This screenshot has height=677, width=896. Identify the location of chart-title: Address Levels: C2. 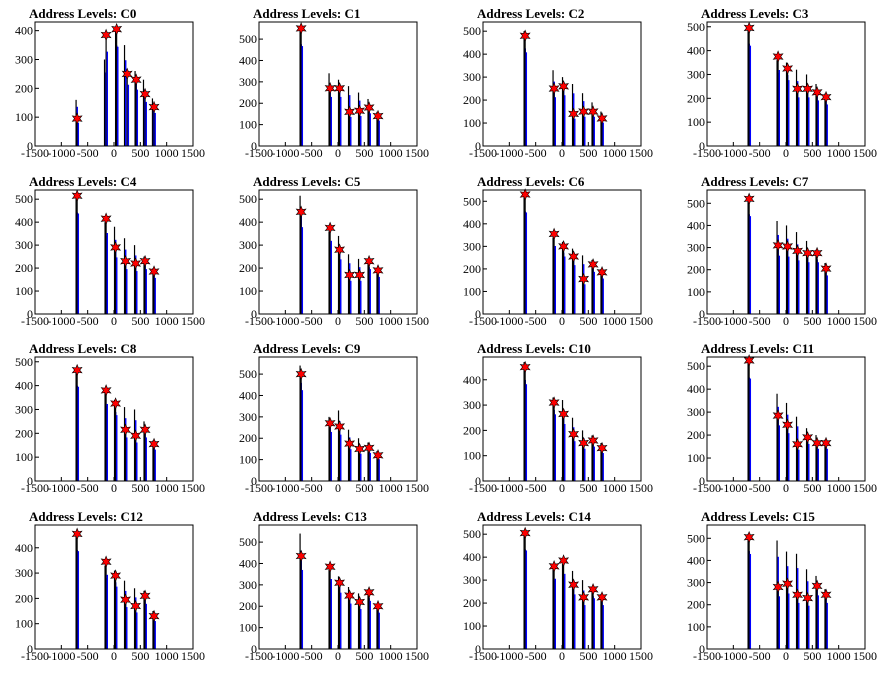
(530, 13).